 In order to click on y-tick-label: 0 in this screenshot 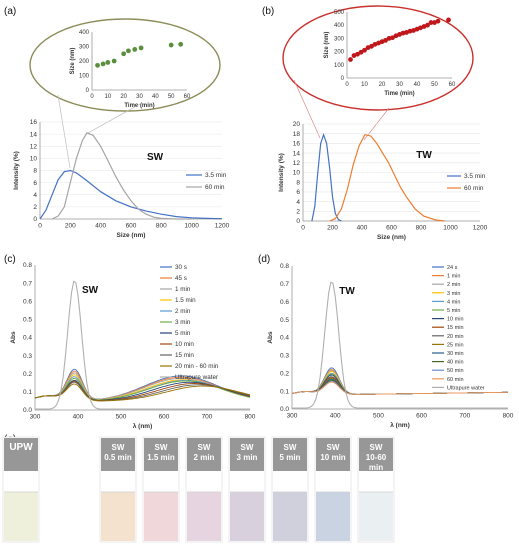, I will do `click(88, 91)`.